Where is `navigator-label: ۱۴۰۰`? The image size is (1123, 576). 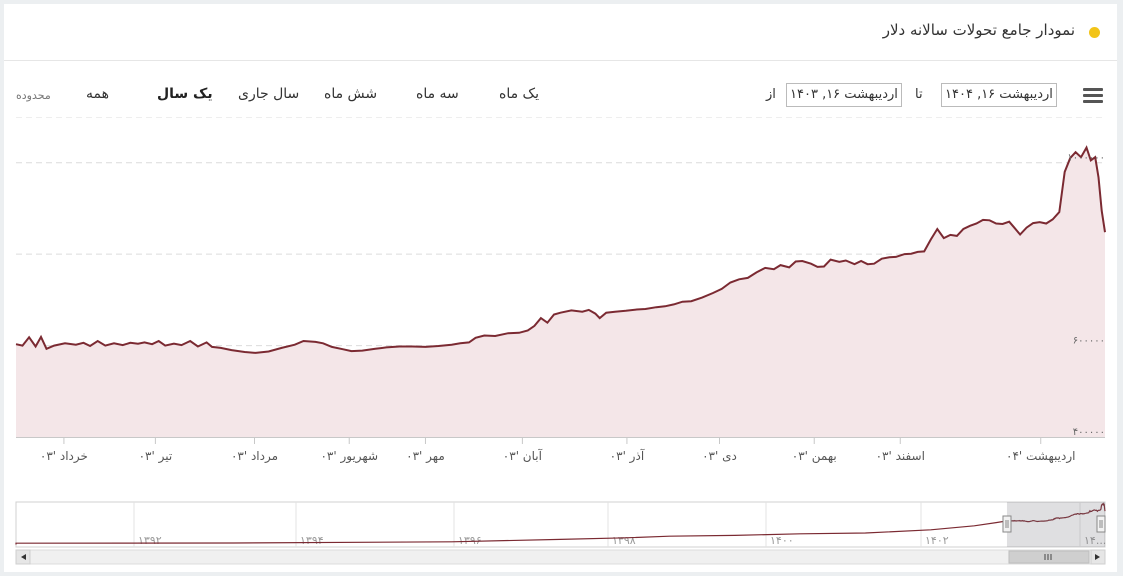
navigator-label: ۱۴۰۰ is located at coordinates (782, 540).